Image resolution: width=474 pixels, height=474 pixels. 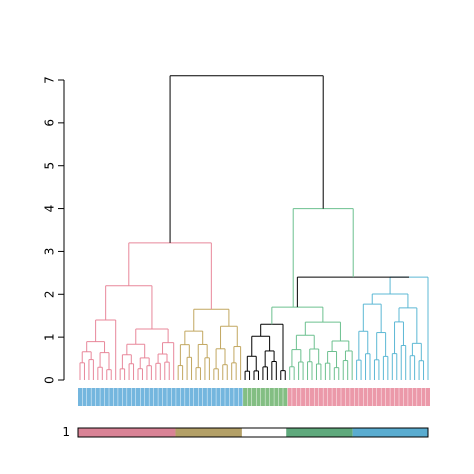 I want to click on y-tick-label: 0, so click(x=50, y=380).